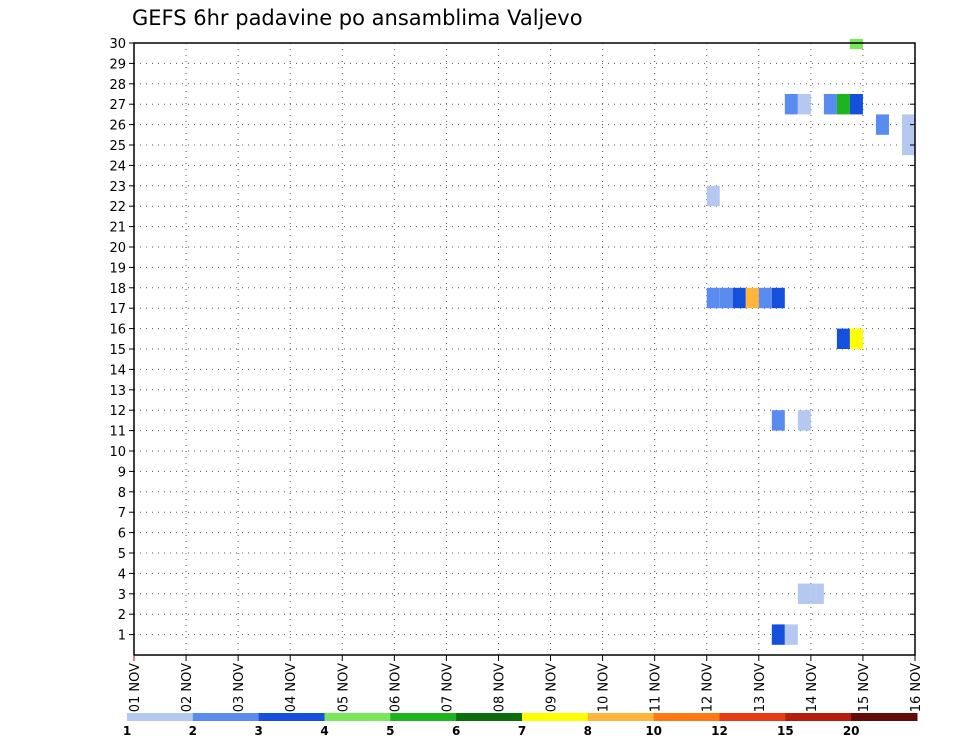 The width and height of the screenshot is (960, 742). I want to click on colorbar-label: 3, so click(258, 731).